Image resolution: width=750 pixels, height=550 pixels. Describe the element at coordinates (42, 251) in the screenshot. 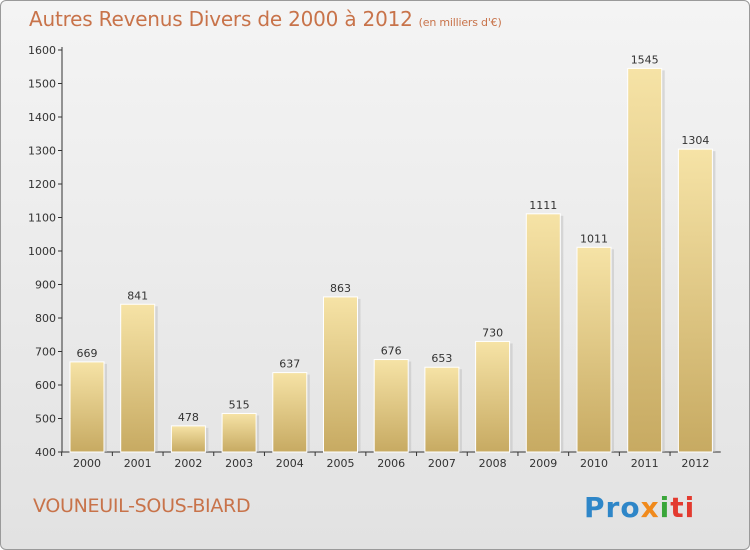

I see `y-tick-label: 1000` at that location.